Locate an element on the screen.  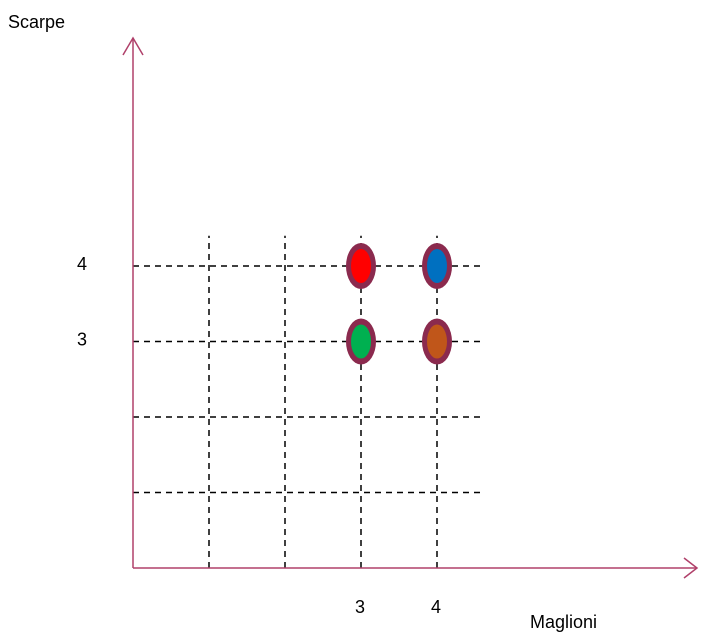
data-points is located at coordinates (399, 304).